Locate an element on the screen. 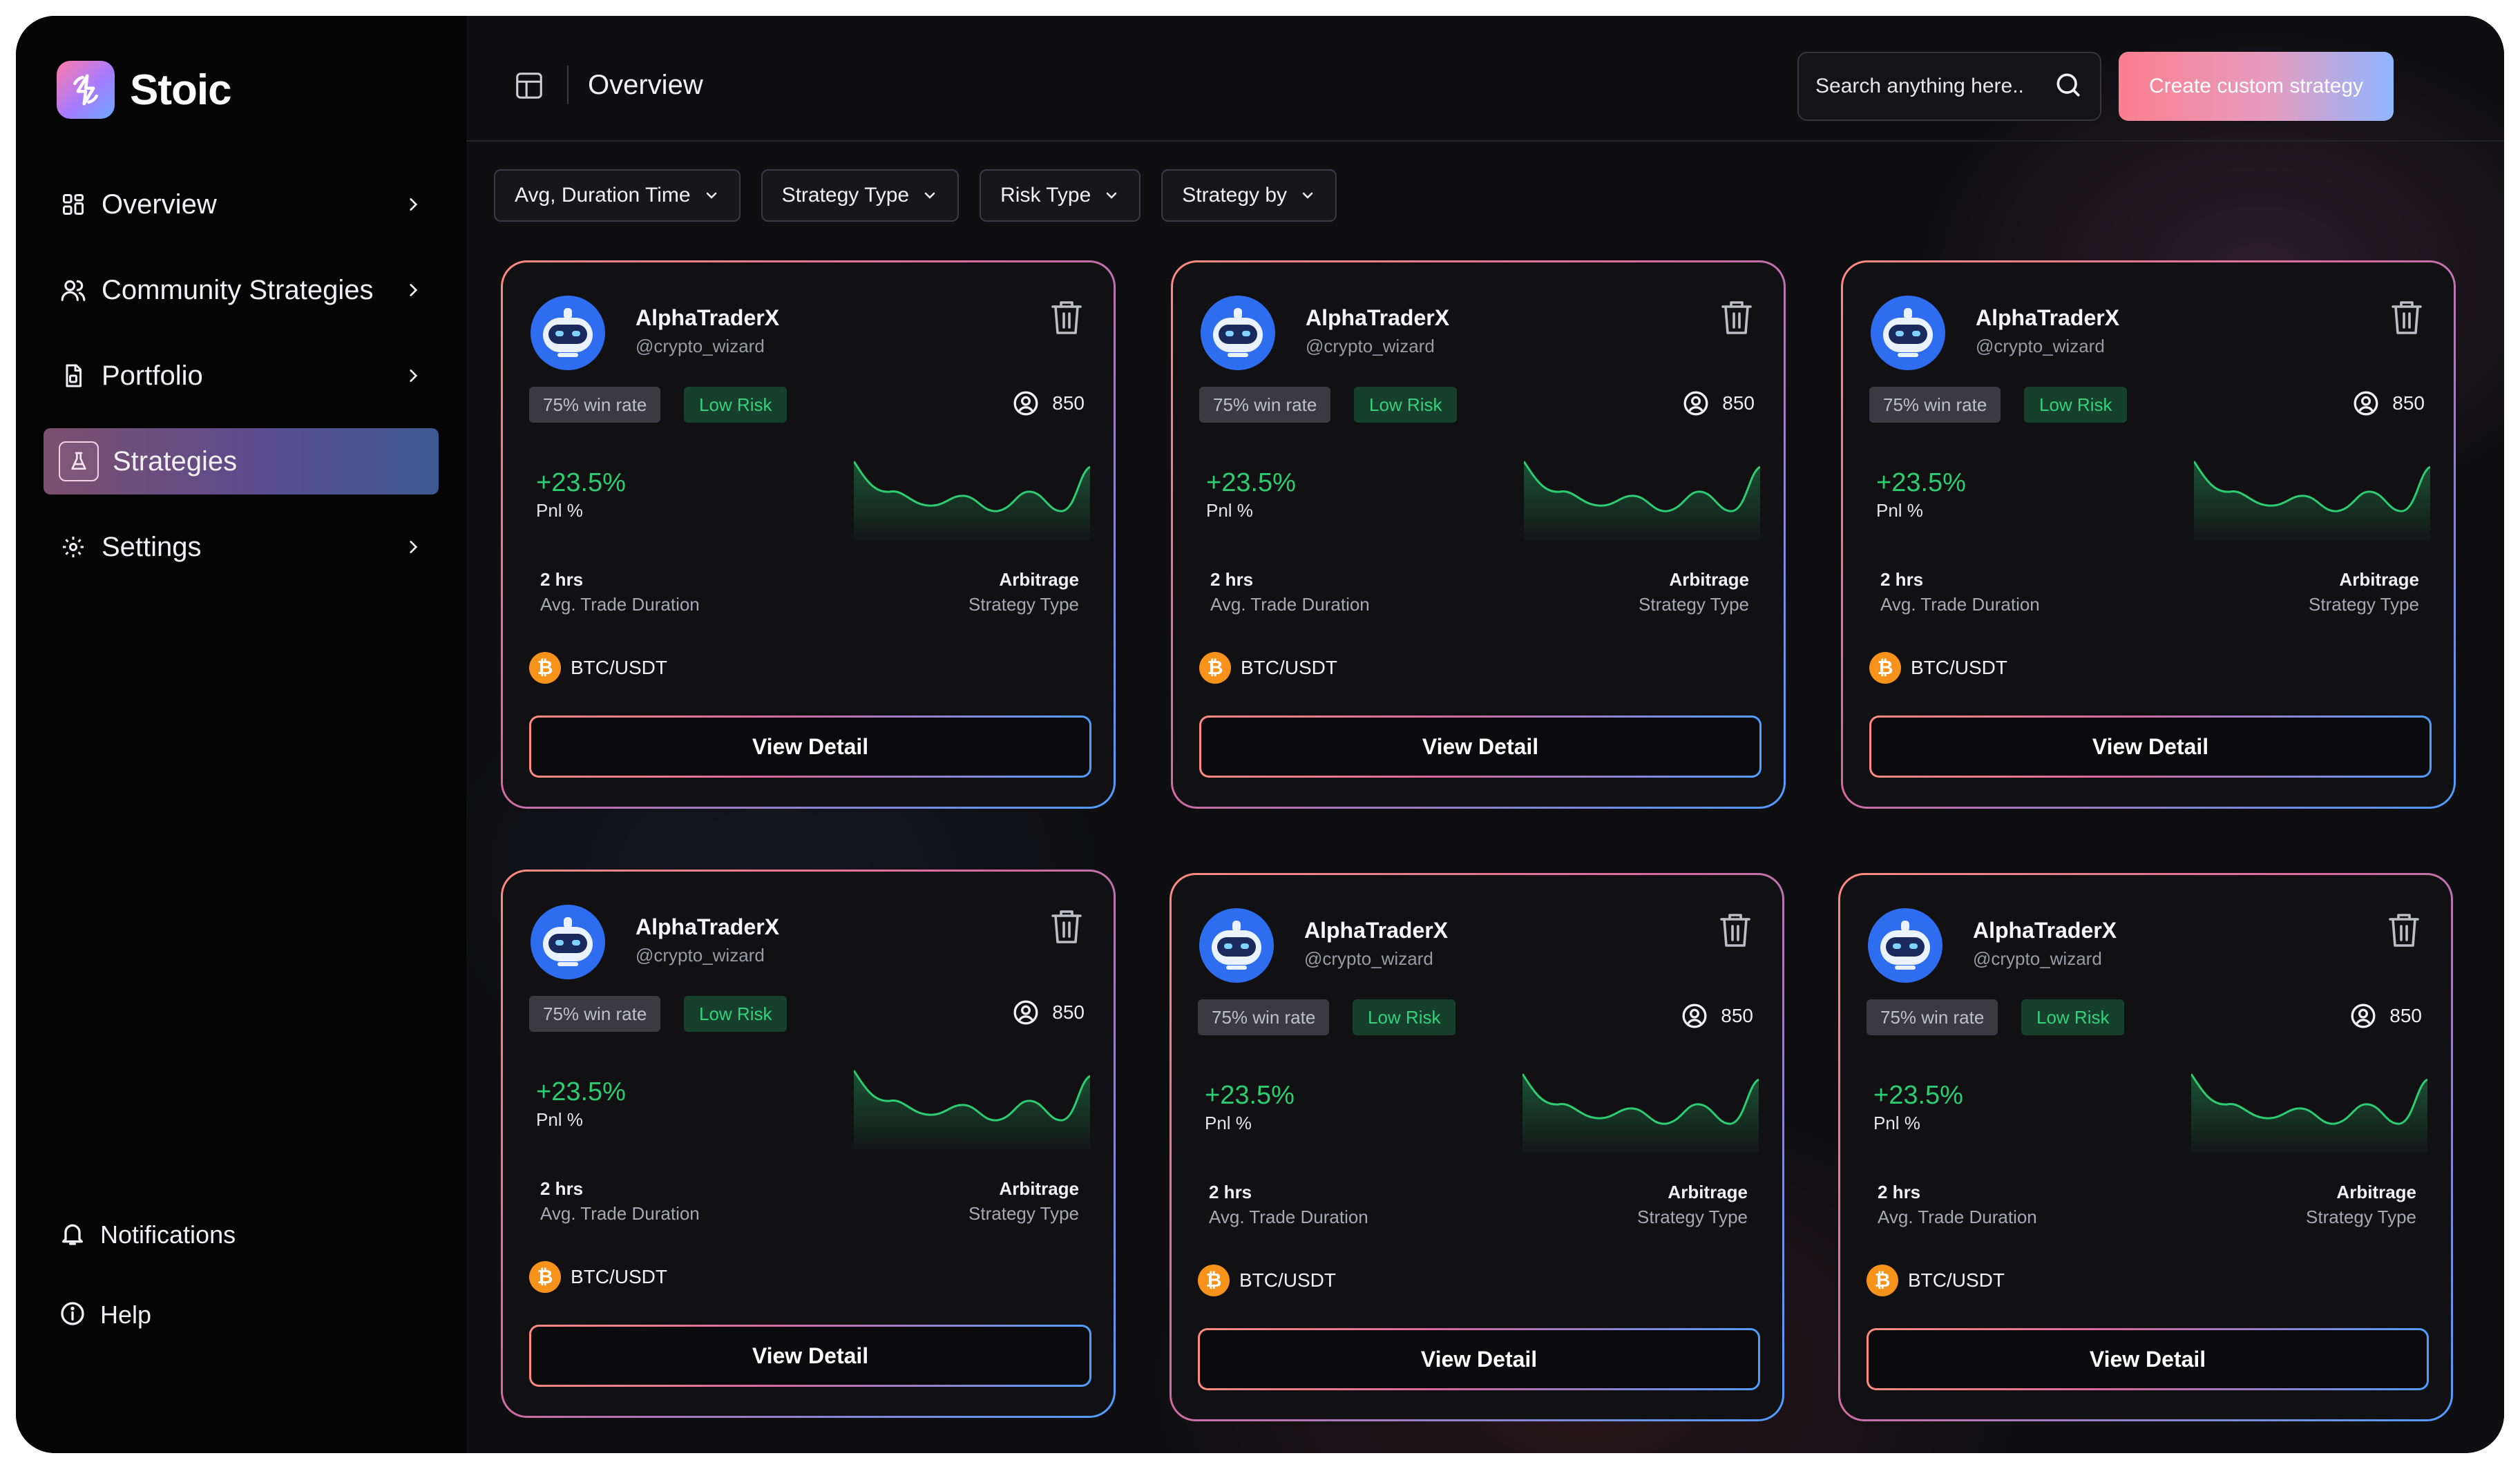  filter-strategy-type: Strategy Type is located at coordinates (860, 195).